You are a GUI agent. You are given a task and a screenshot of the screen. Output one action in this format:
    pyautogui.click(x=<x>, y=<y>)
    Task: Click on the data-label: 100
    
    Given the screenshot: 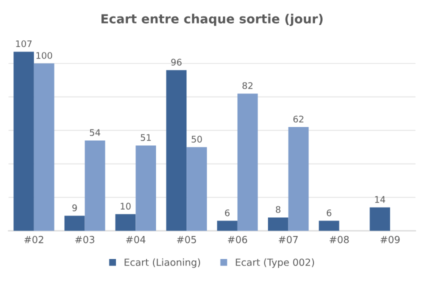 What is the action you would take?
    pyautogui.click(x=44, y=55)
    